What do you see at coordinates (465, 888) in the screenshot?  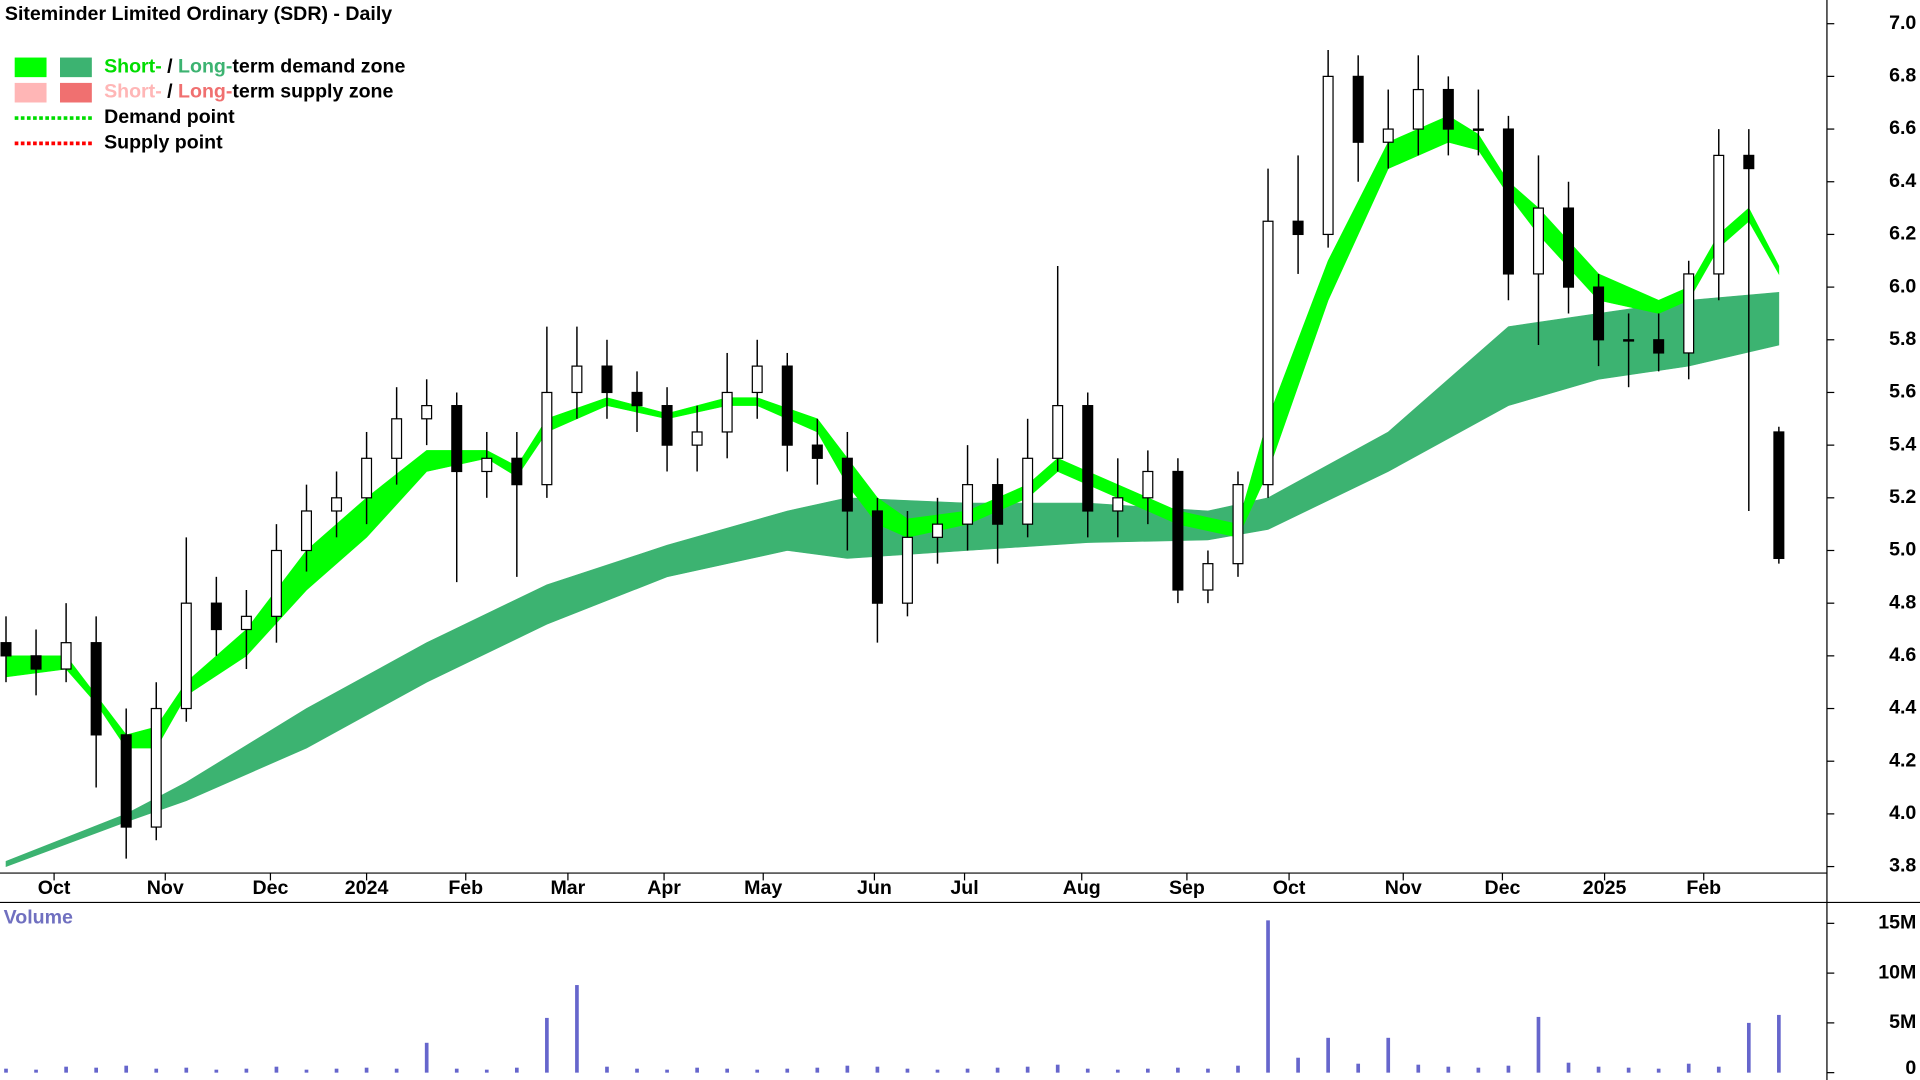 I see `x-tick-label: Feb` at bounding box center [465, 888].